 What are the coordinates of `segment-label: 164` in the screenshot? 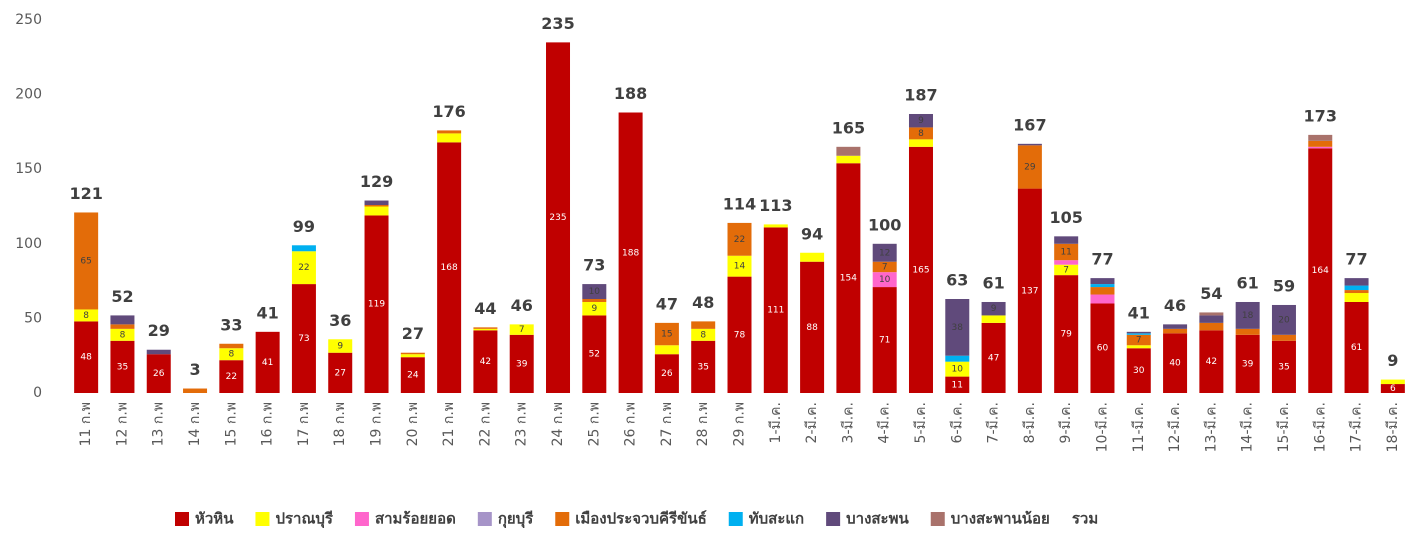 It's located at (1320, 271).